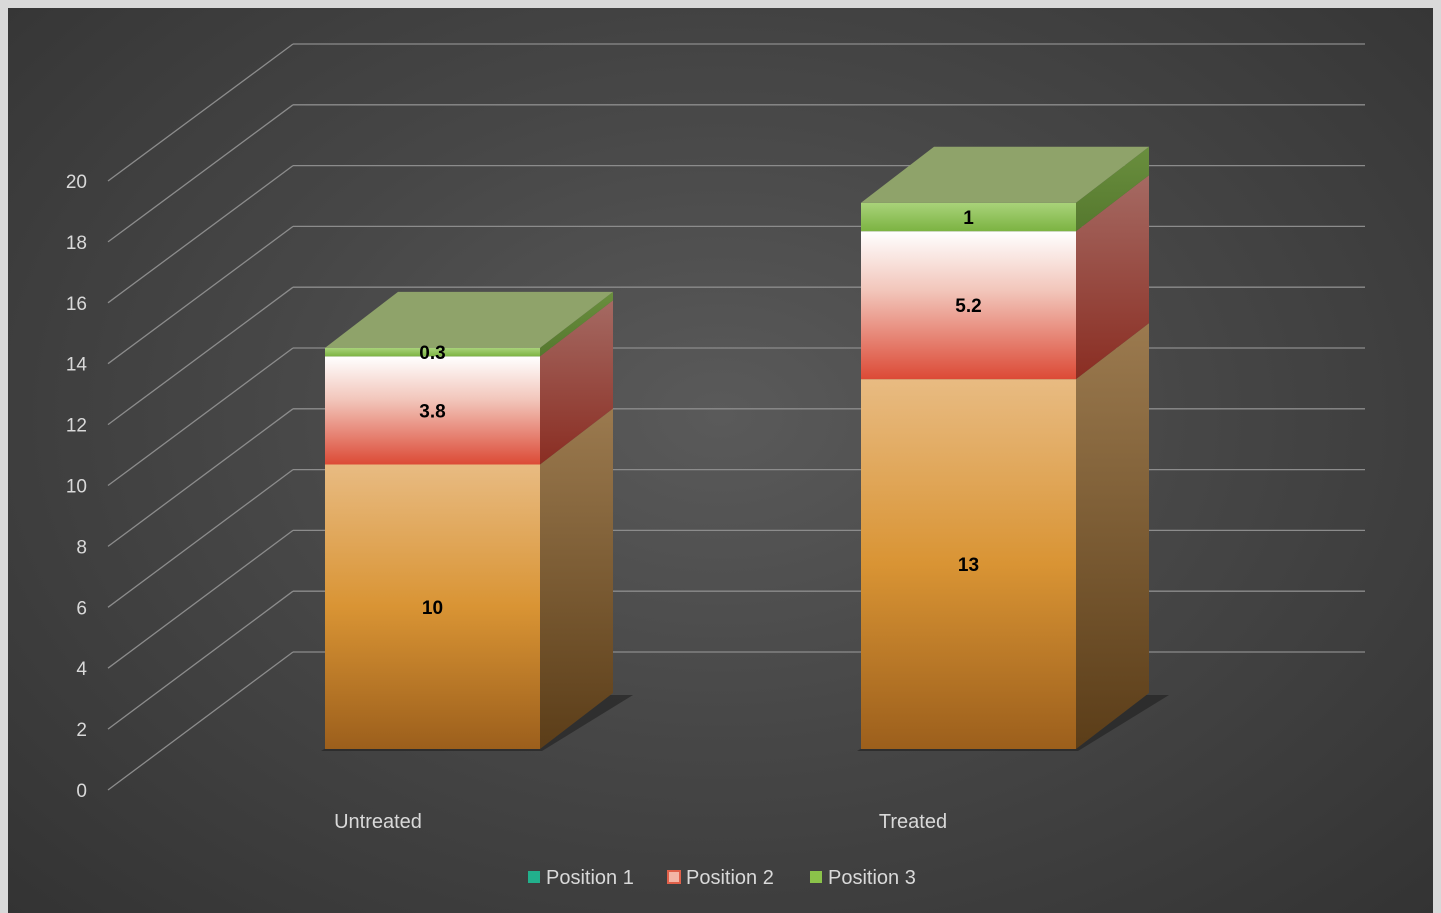 This screenshot has width=1441, height=913. What do you see at coordinates (913, 822) in the screenshot?
I see `x-category-label: Treated` at bounding box center [913, 822].